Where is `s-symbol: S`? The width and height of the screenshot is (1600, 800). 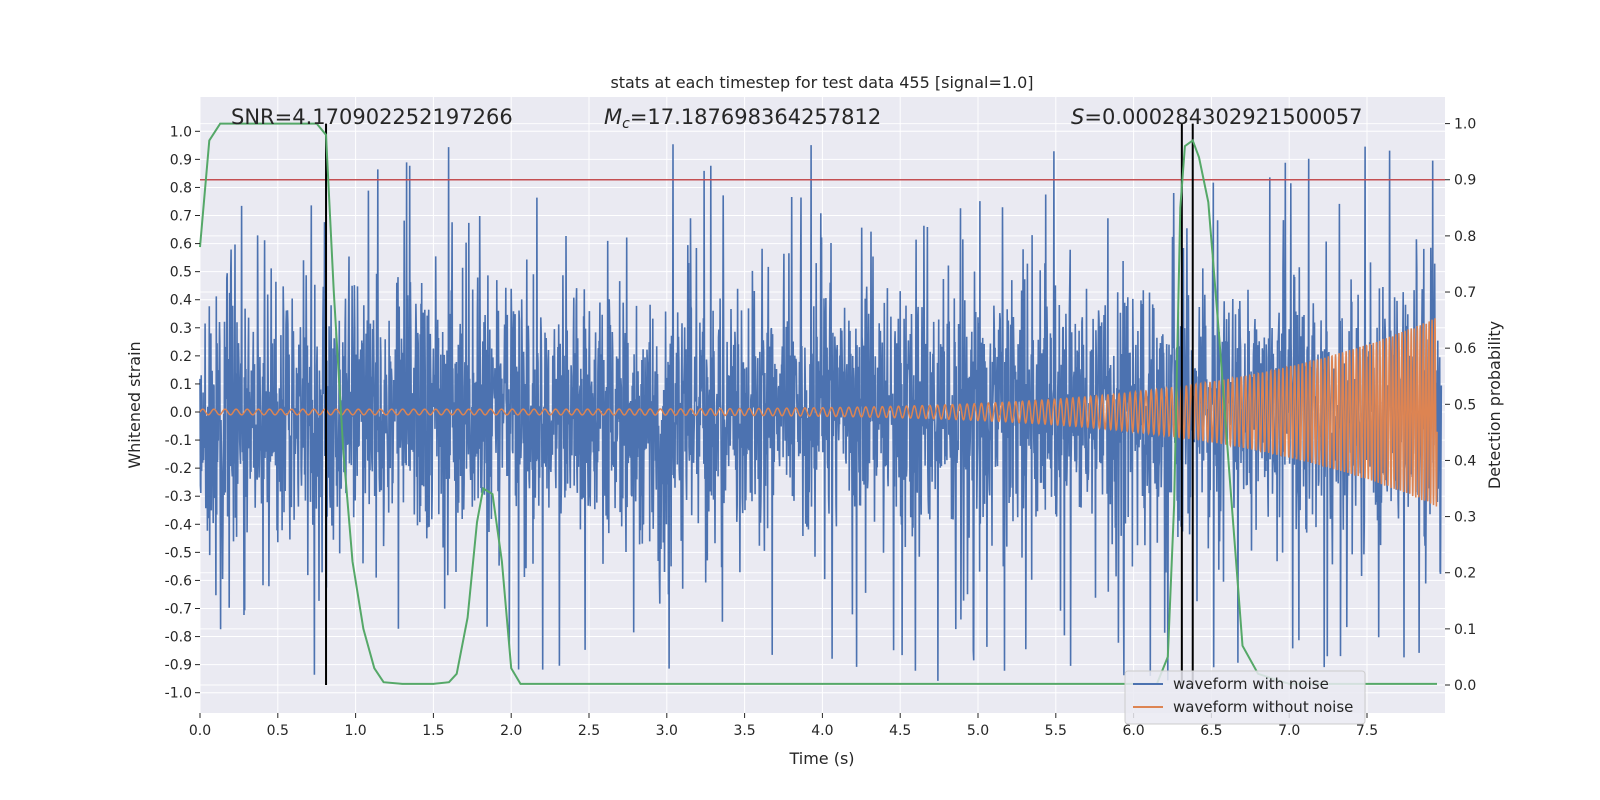
s-symbol: S is located at coordinates (1077, 117).